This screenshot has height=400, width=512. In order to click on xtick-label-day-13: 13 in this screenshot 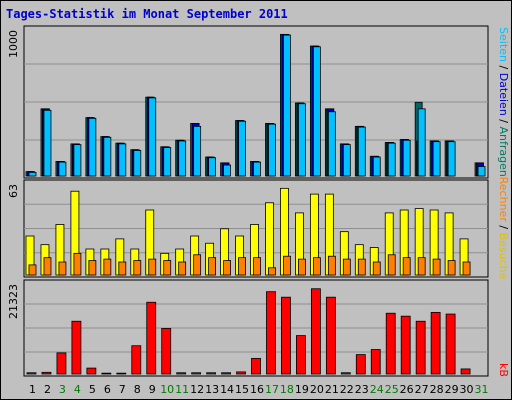, I will do `click(212, 389)`.